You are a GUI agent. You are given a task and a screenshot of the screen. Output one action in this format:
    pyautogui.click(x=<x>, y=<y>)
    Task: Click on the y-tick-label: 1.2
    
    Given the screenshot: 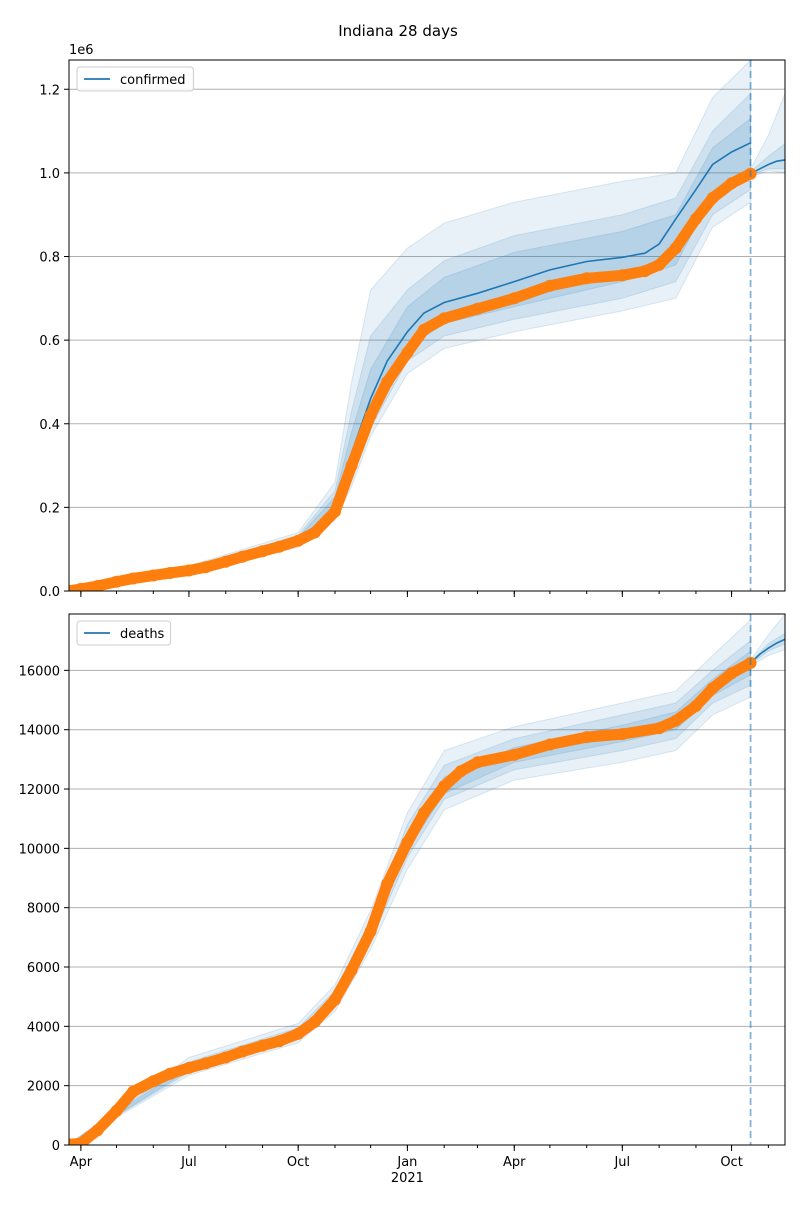 What is the action you would take?
    pyautogui.click(x=49, y=90)
    